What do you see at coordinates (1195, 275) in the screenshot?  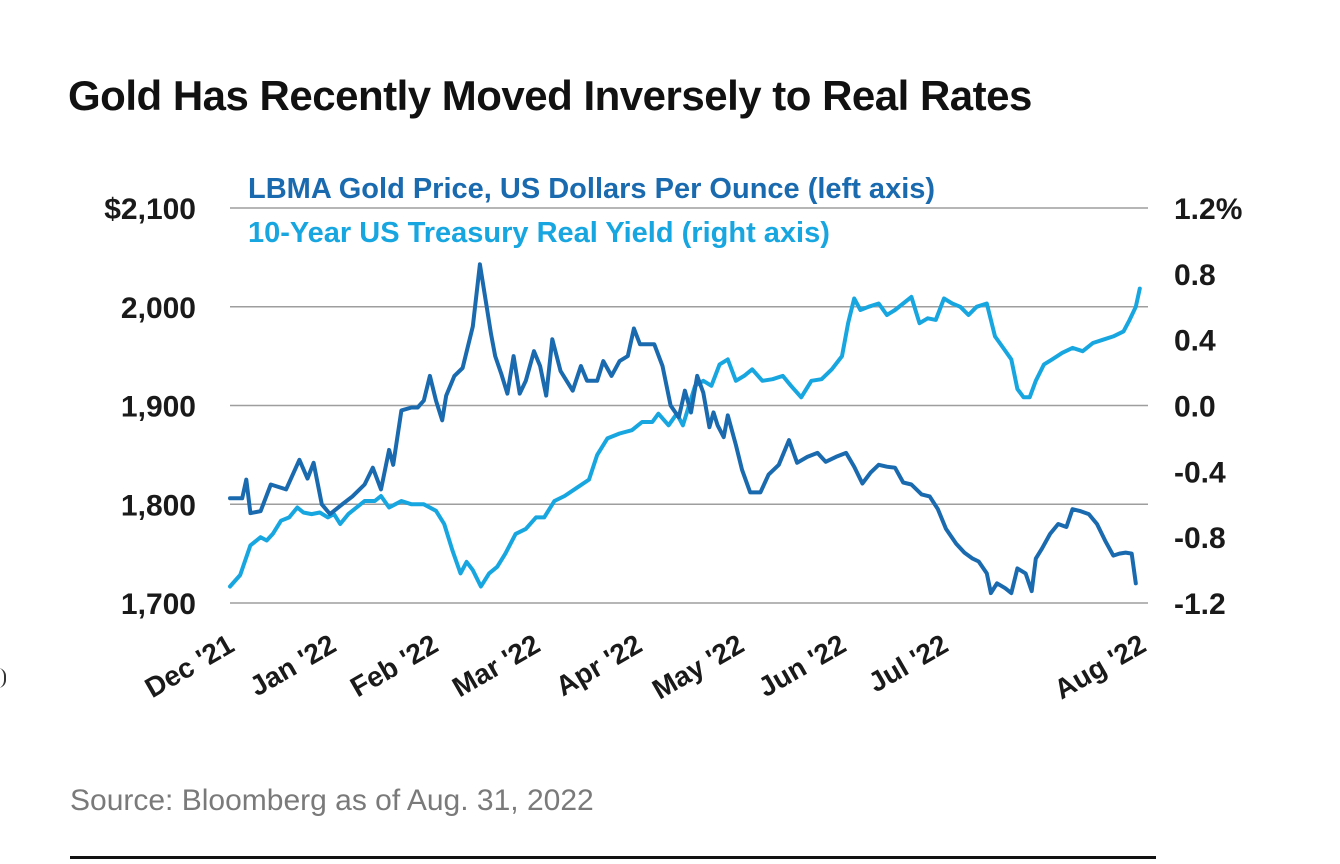 I see `right-tick-label: 0.8` at bounding box center [1195, 275].